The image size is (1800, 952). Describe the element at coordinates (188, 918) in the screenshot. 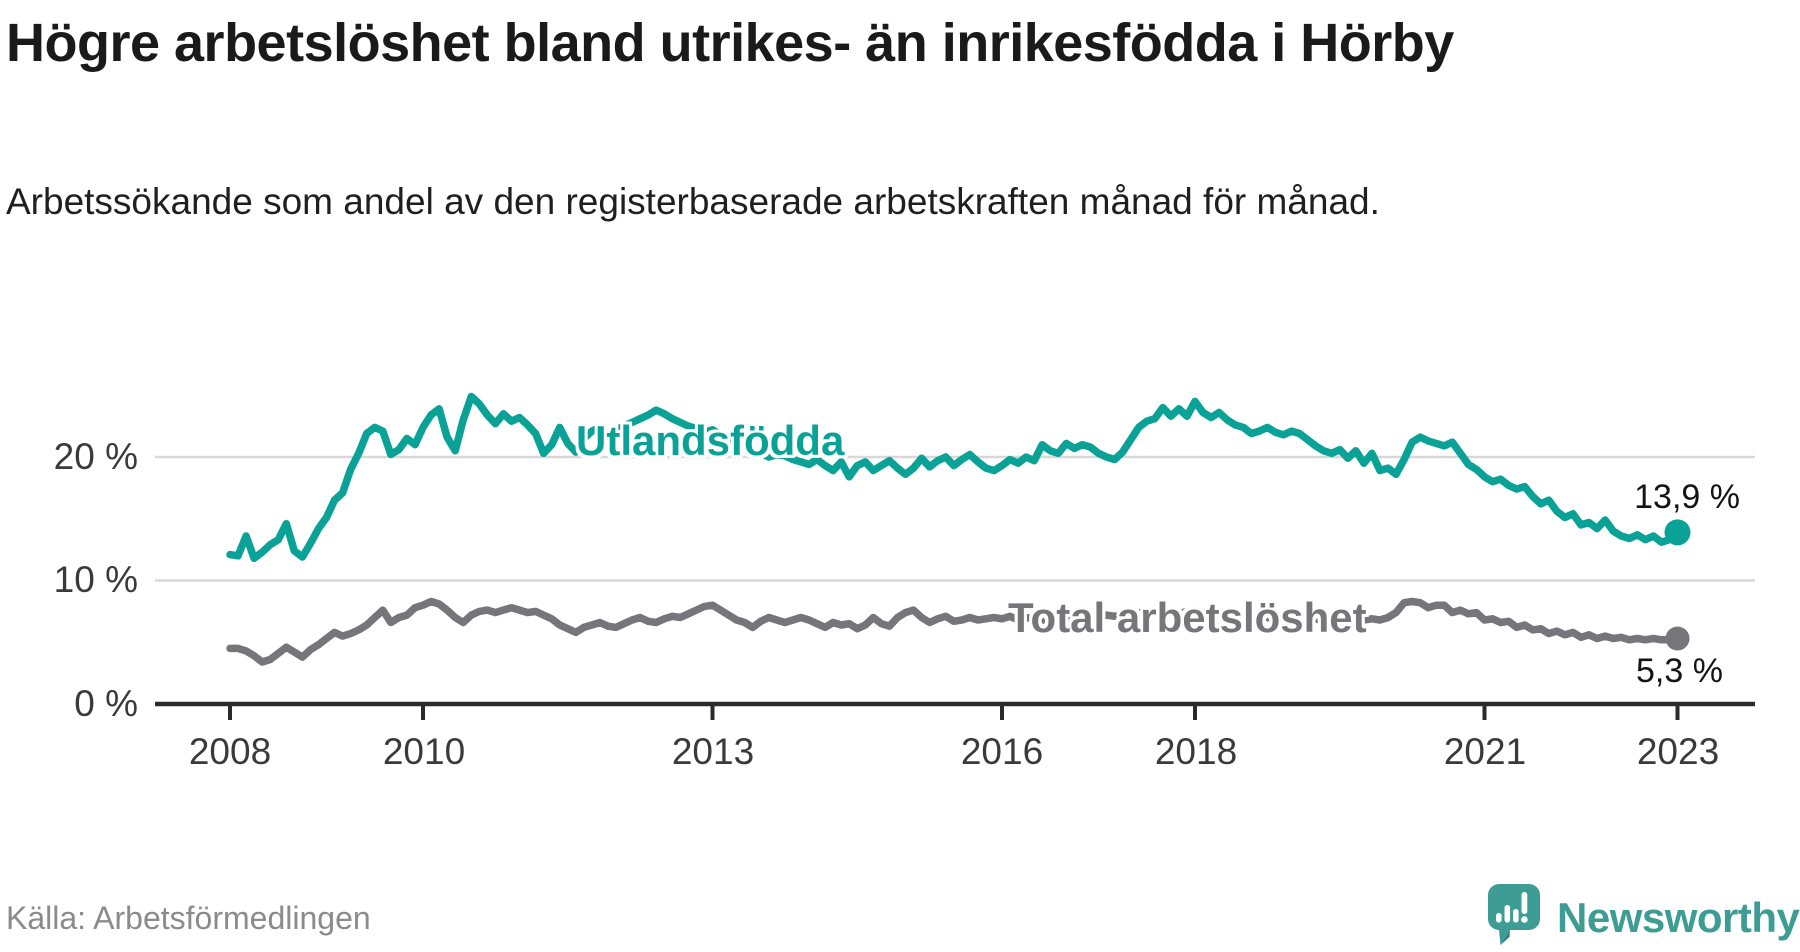

I see `source-attribution: Källa: Arbetsförmedlingen` at that location.